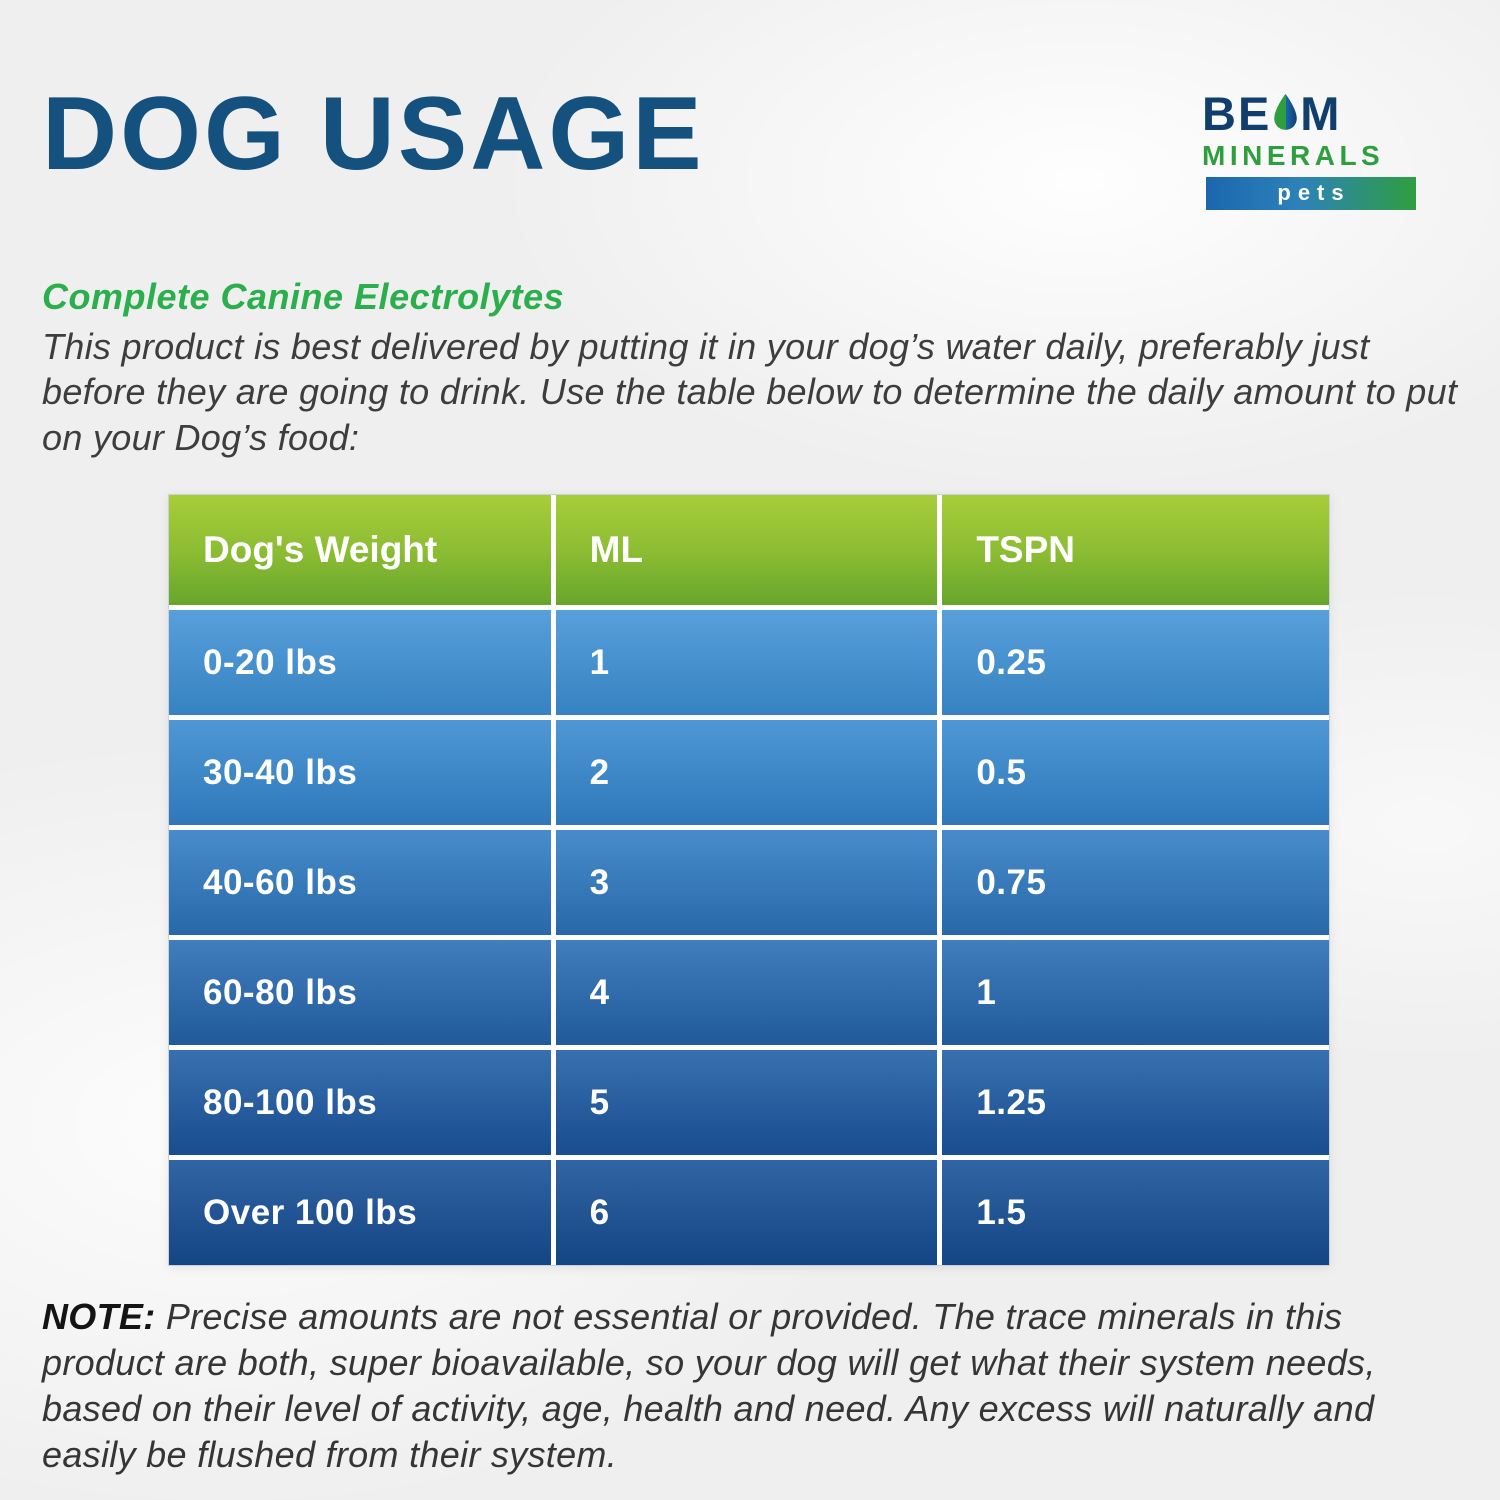 This screenshot has height=1500, width=1500. I want to click on table-cell-tspn: 1.25, so click(1011, 1102).